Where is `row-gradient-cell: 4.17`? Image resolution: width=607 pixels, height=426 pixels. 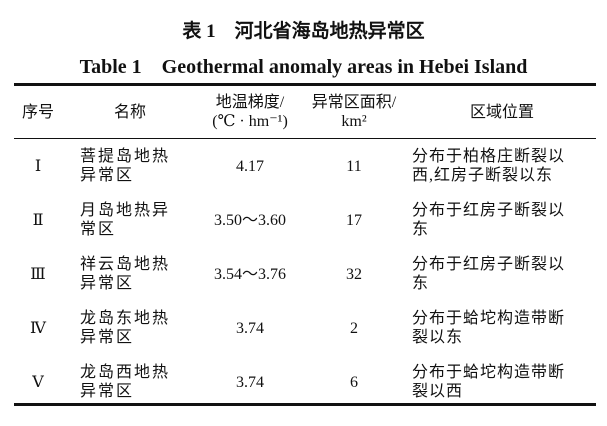 row-gradient-cell: 4.17 is located at coordinates (250, 166).